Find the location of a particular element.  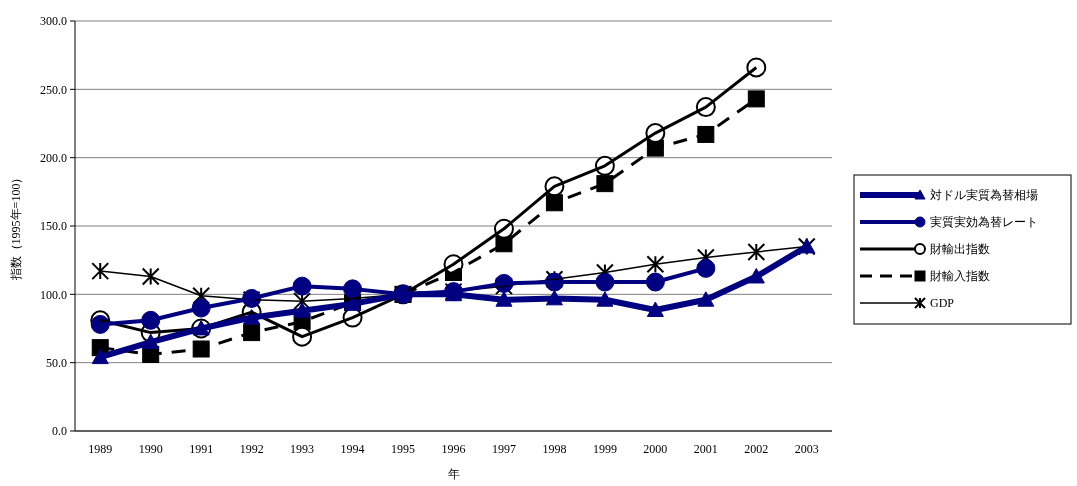

legend-label: GDP is located at coordinates (942, 303).